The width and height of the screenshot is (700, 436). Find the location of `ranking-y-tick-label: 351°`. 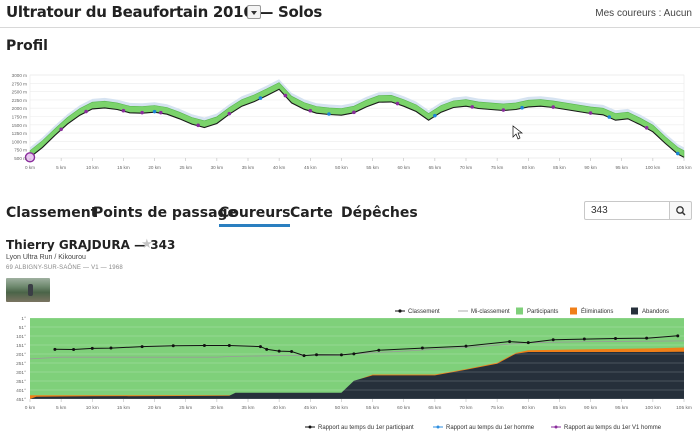

ranking-y-tick-label: 351° is located at coordinates (21, 382).